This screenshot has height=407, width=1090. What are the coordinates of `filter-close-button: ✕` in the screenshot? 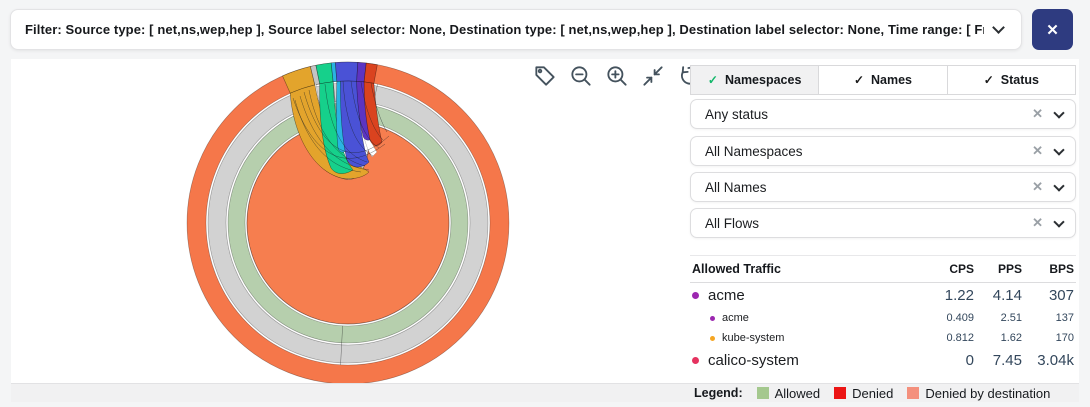 It's located at (1052, 29).